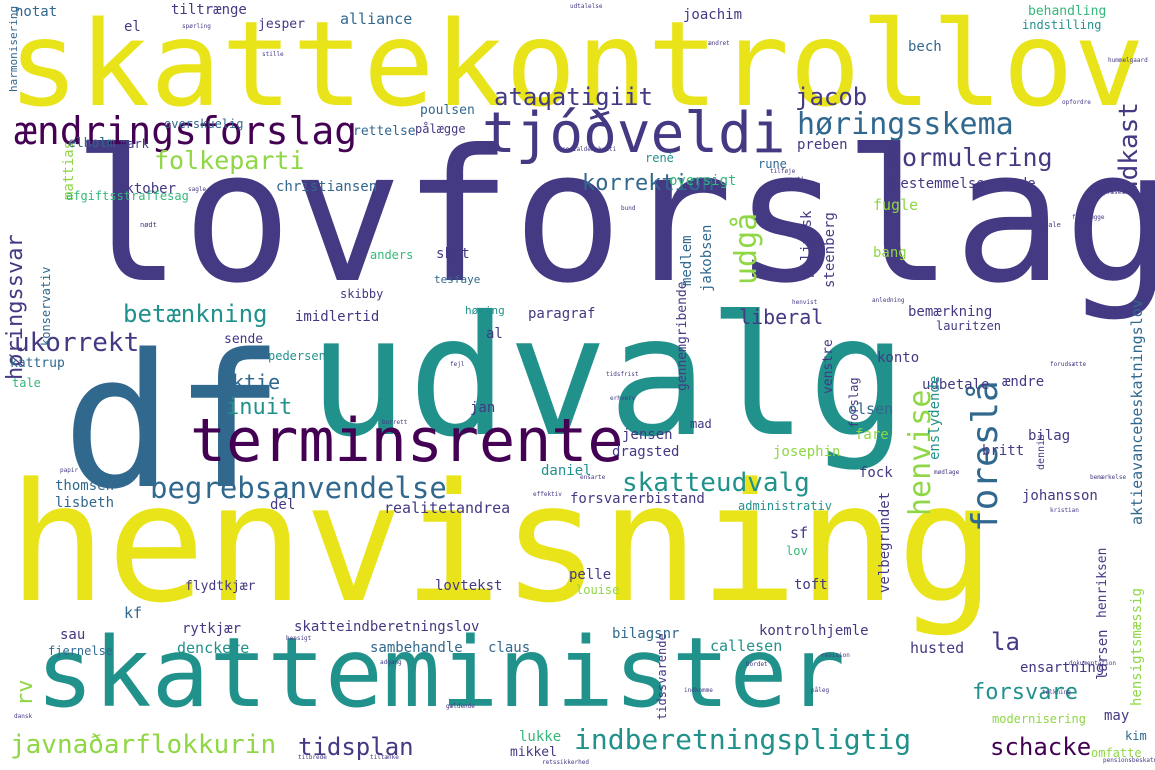 This screenshot has width=1155, height=770. Describe the element at coordinates (854, 402) in the screenshot. I see `word-cloud-term: forslag` at that location.